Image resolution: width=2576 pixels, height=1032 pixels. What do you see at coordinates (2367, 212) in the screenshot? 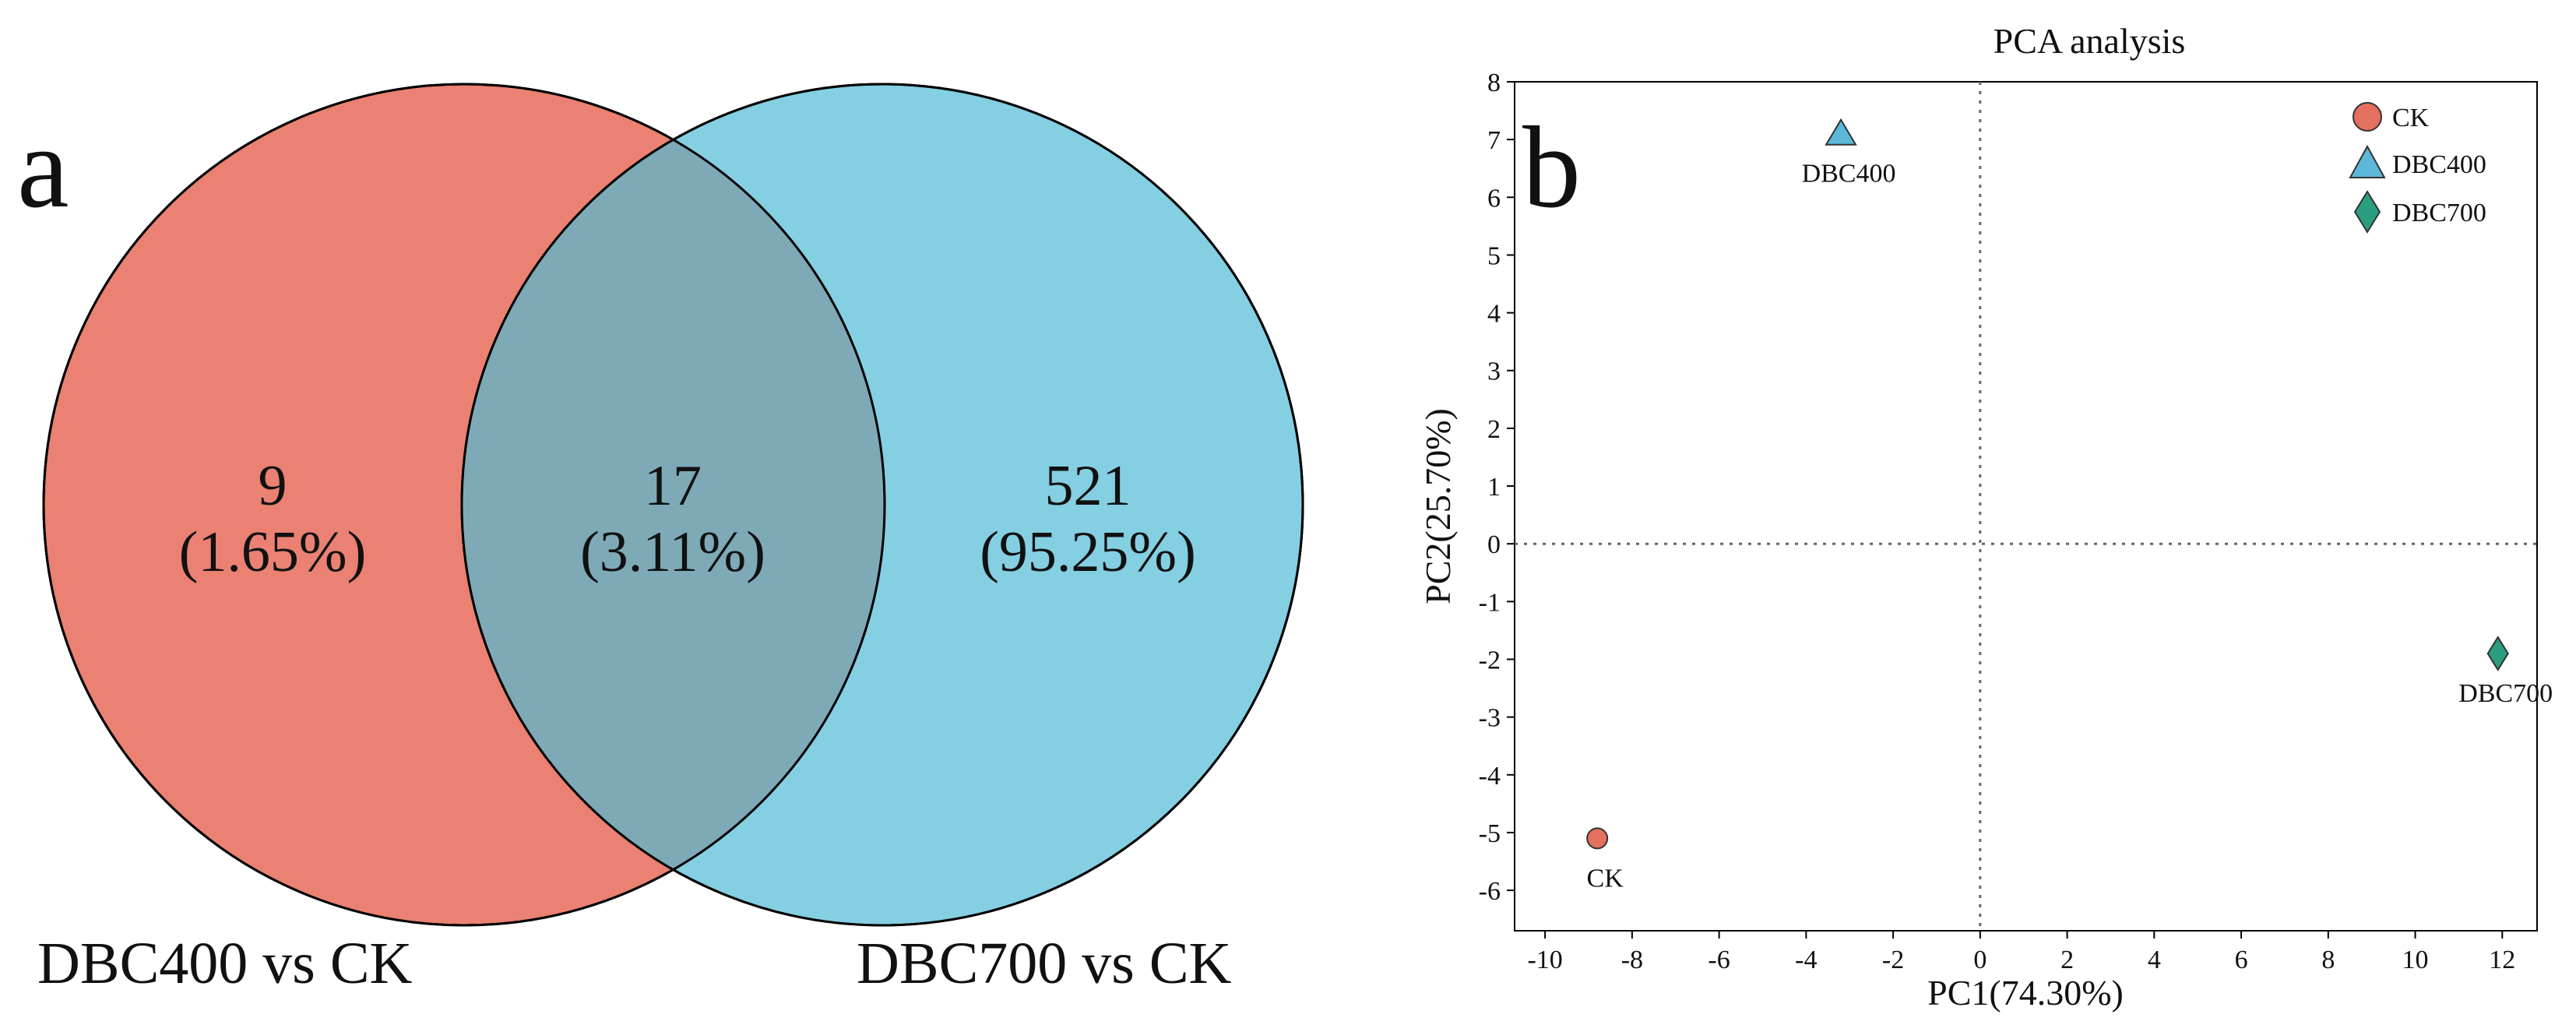
I see `legend-marker-dbc700` at bounding box center [2367, 212].